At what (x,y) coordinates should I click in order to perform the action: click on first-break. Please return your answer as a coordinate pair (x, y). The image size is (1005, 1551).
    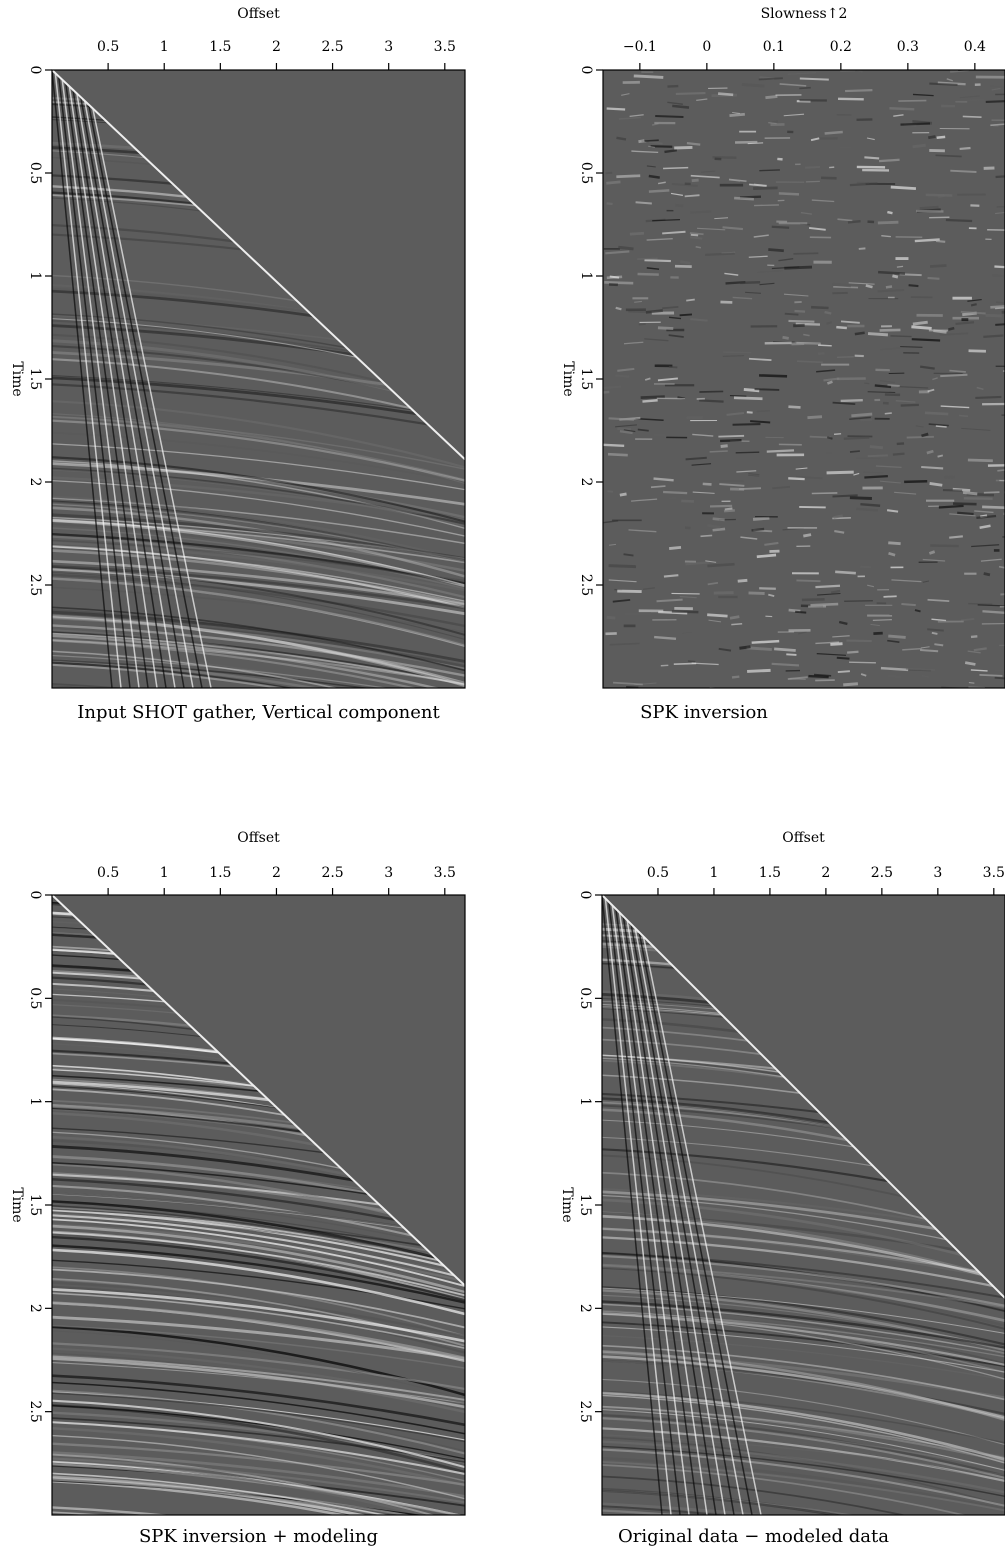
    Looking at the image, I should click on (803, 1097).